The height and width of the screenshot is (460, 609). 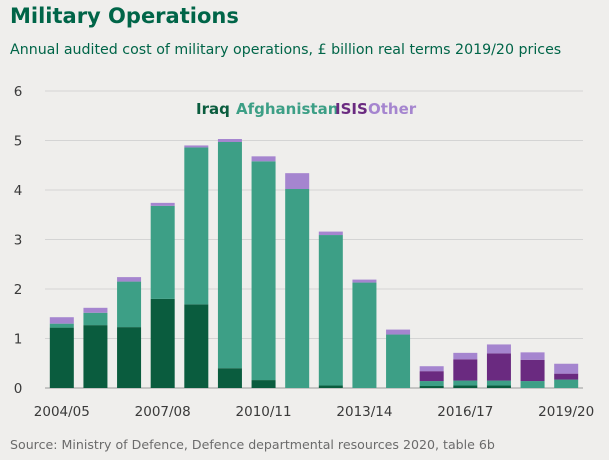 I want to click on y-tick-label: 4, so click(x=18, y=191).